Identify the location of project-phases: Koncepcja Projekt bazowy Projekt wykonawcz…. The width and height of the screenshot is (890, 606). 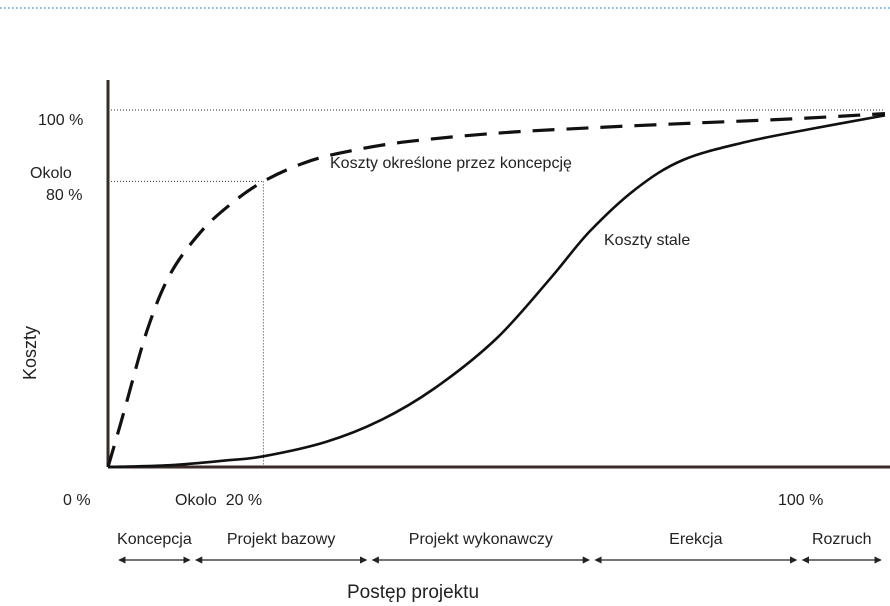
(499, 547).